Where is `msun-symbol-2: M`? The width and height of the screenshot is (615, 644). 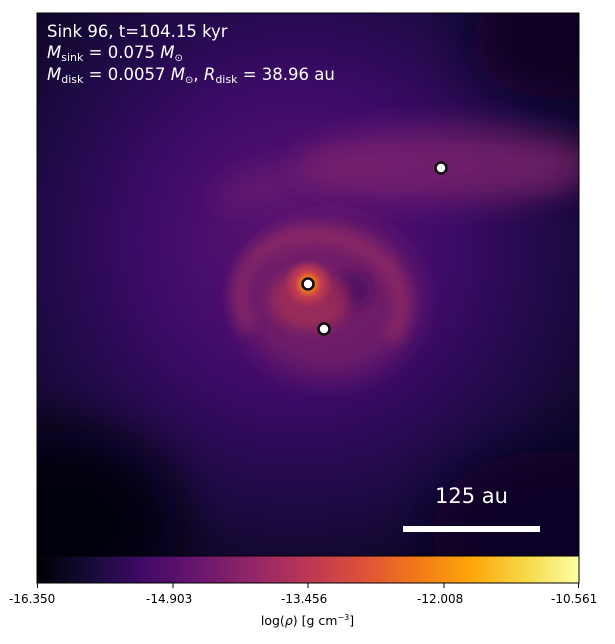 msun-symbol-2: M is located at coordinates (177, 74).